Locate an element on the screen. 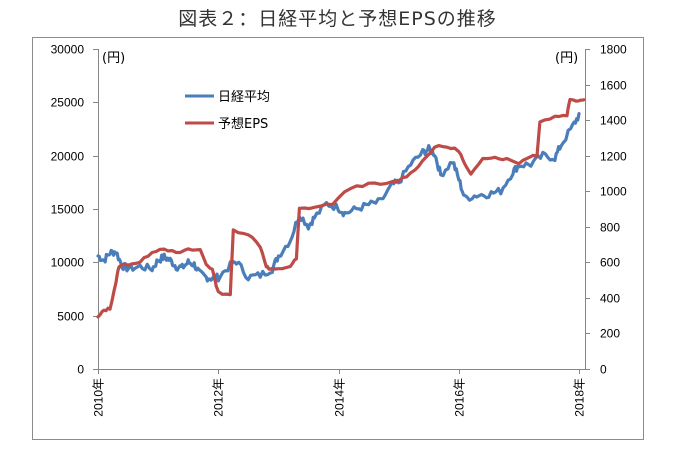 This screenshot has height=450, width=675. right-axis-tick-label: 1000 is located at coordinates (613, 192).